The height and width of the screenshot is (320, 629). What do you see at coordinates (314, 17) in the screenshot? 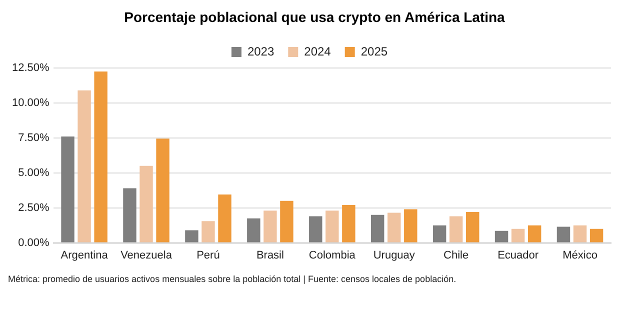
I see `chart-title: Porcentaje poblacional que usa crypto en América Latina` at bounding box center [314, 17].